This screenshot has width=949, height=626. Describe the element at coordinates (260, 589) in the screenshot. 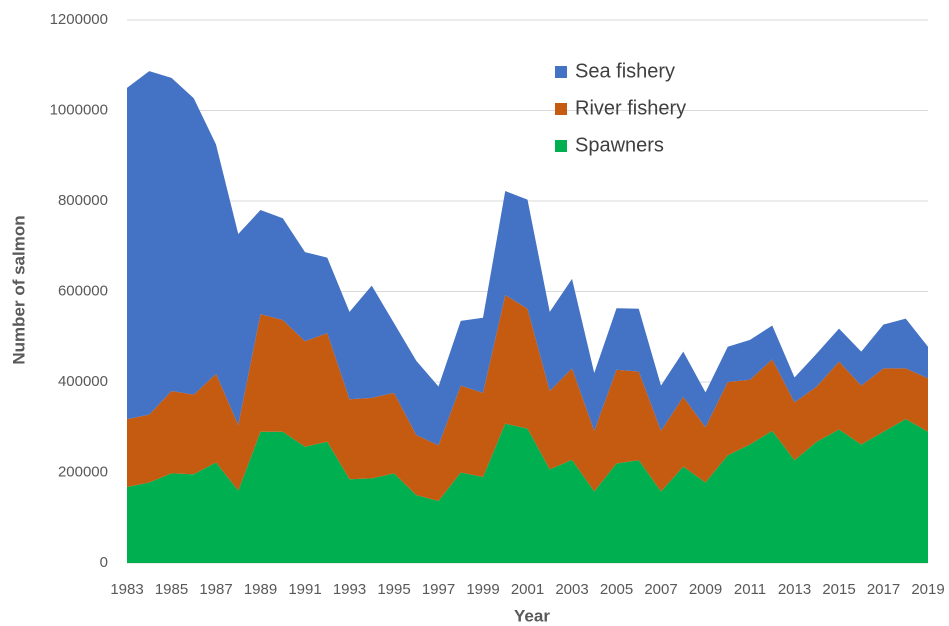

I see `x-tick-label: 1989` at that location.